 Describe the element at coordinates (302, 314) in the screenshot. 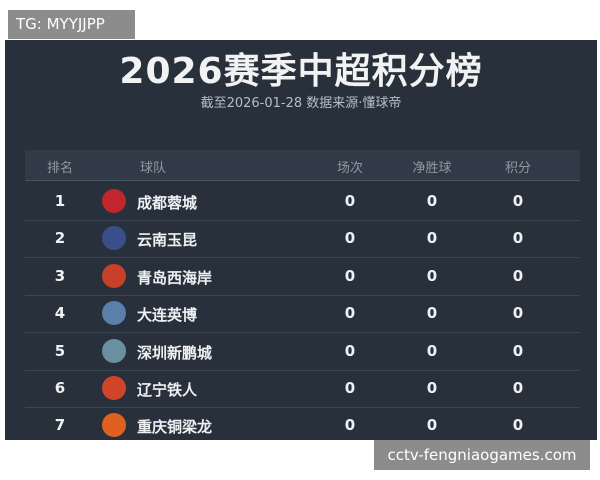

I see `table-row: 4 大连英博 0 0 0` at that location.